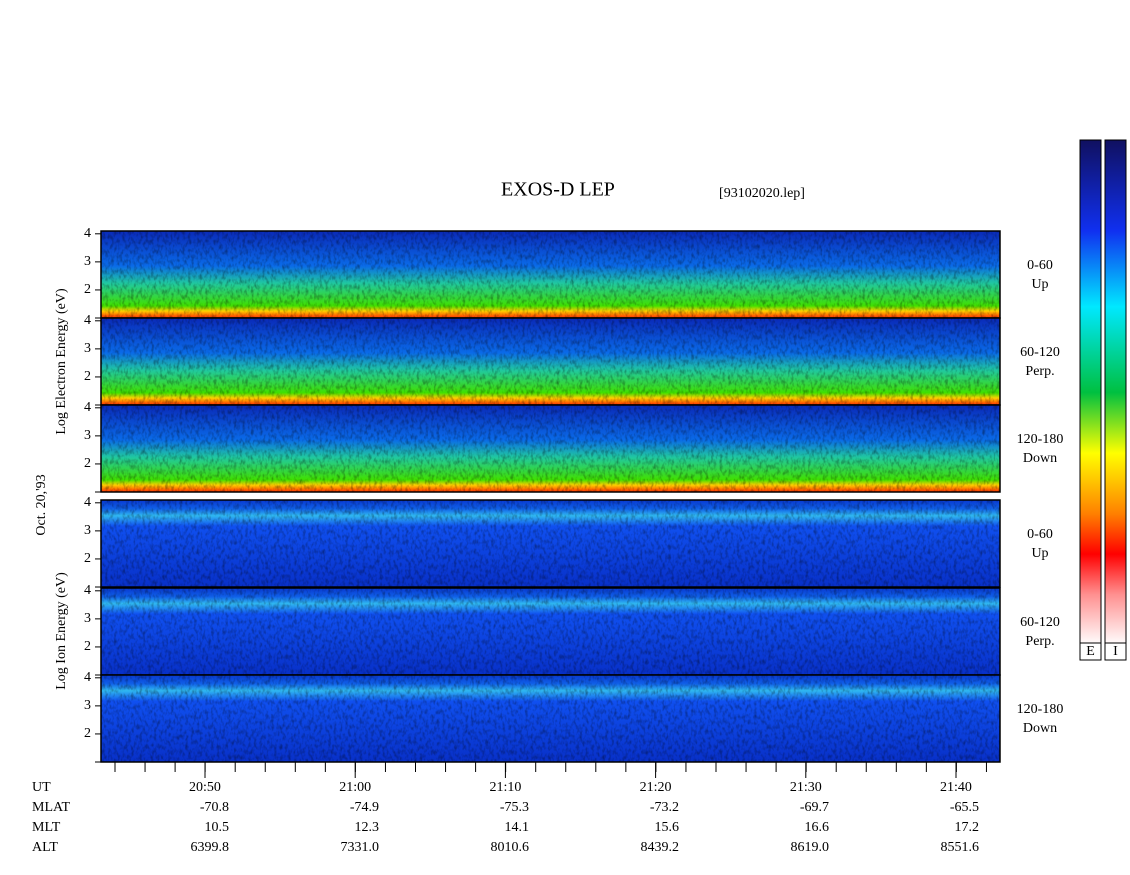 The height and width of the screenshot is (875, 1130). Describe the element at coordinates (964, 807) in the screenshot. I see `row-value: -65.5` at that location.